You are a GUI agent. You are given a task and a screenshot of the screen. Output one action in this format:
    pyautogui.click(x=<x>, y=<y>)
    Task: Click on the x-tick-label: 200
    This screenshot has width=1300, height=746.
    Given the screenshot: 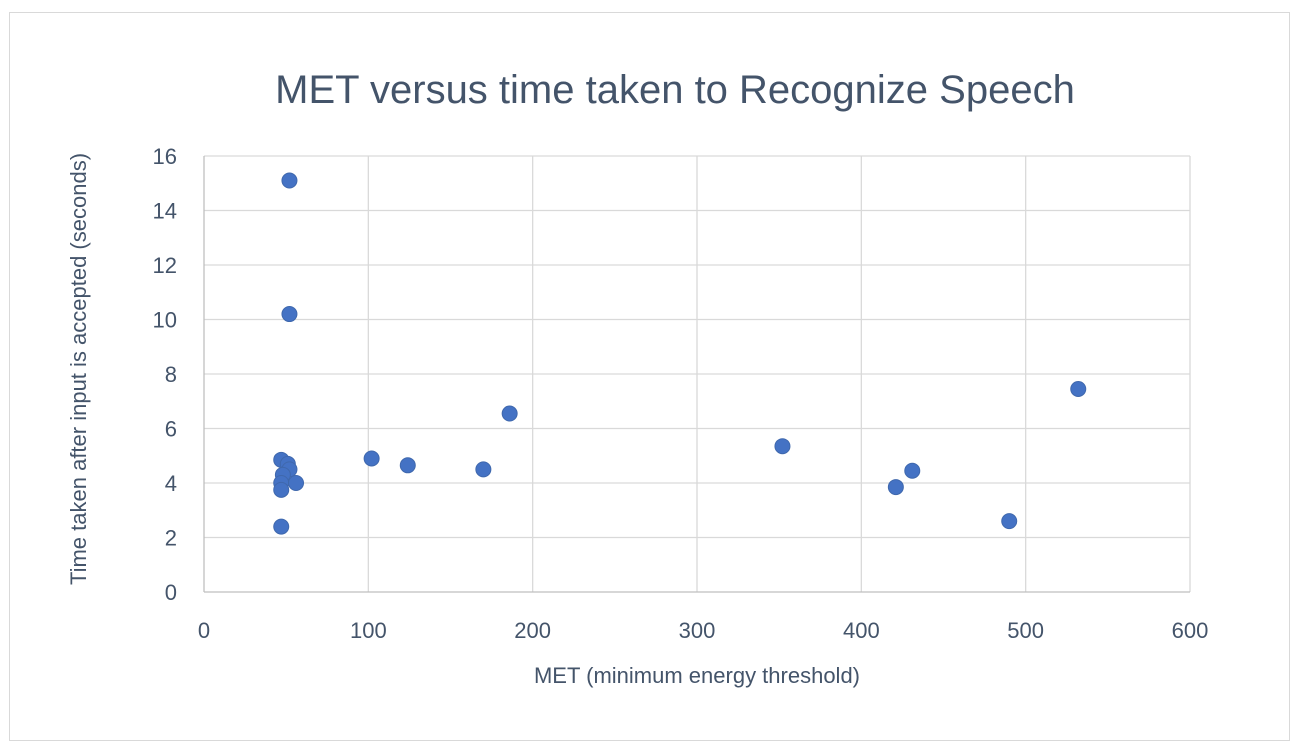 What is the action you would take?
    pyautogui.click(x=532, y=630)
    